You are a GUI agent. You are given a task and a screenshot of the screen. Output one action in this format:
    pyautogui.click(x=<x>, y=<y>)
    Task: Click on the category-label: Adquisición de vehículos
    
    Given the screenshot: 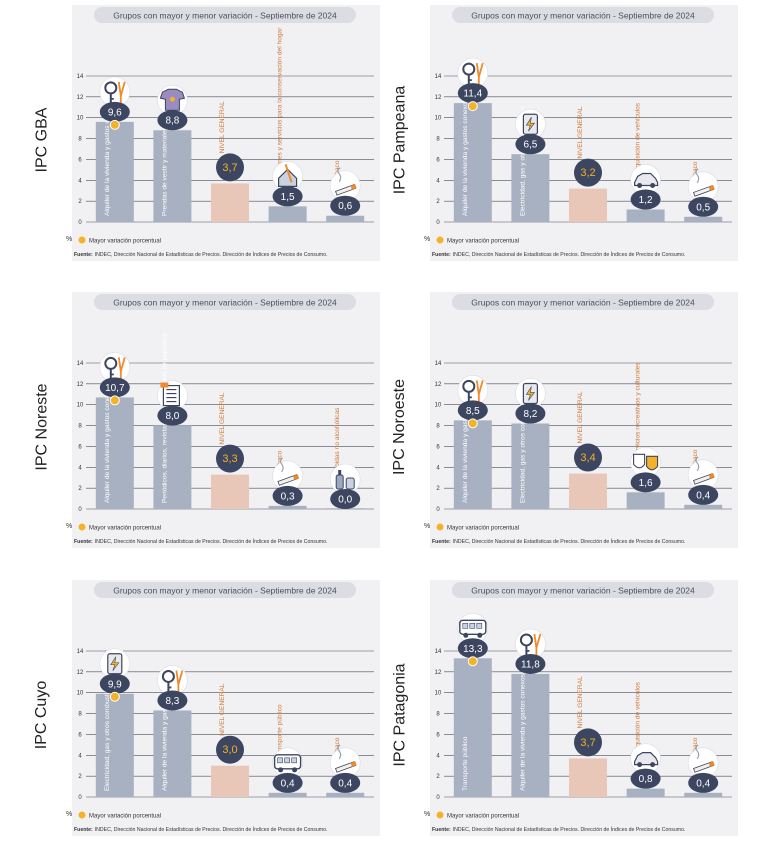 What is the action you would take?
    pyautogui.click(x=638, y=717)
    